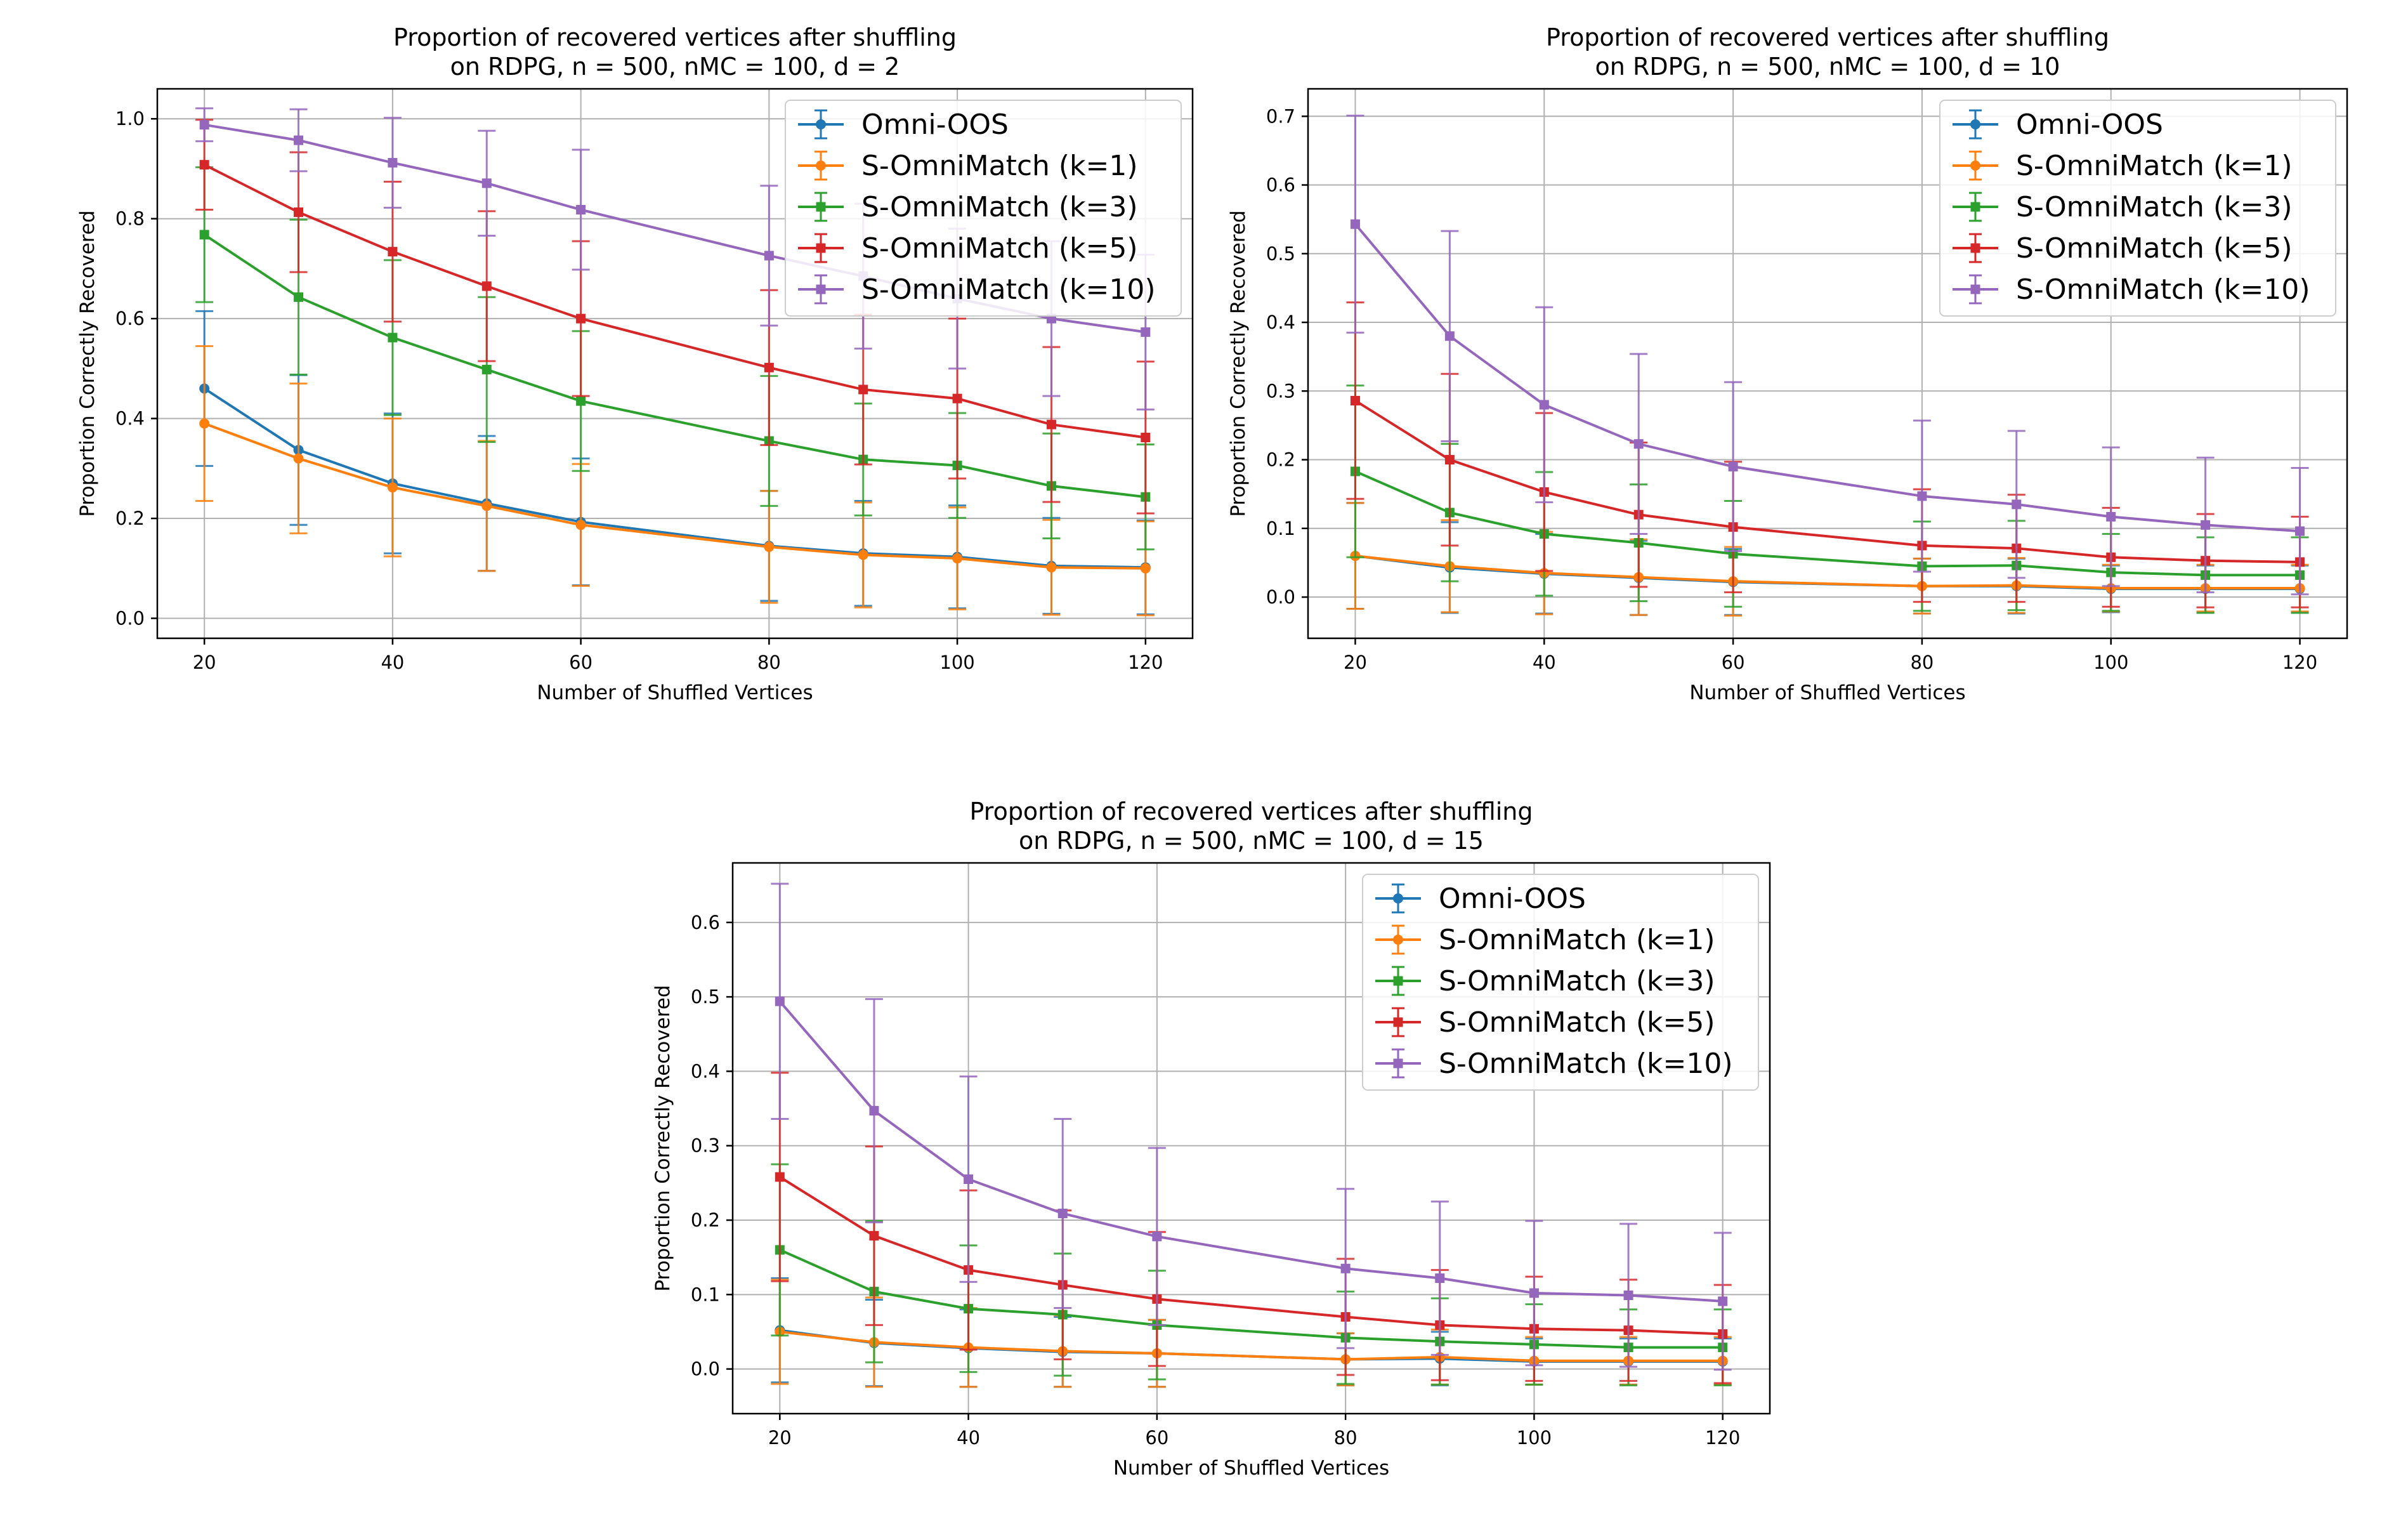 The width and height of the screenshot is (2408, 1538). What do you see at coordinates (1156, 1438) in the screenshot?
I see `chart-2-xtick-label-2: 60` at bounding box center [1156, 1438].